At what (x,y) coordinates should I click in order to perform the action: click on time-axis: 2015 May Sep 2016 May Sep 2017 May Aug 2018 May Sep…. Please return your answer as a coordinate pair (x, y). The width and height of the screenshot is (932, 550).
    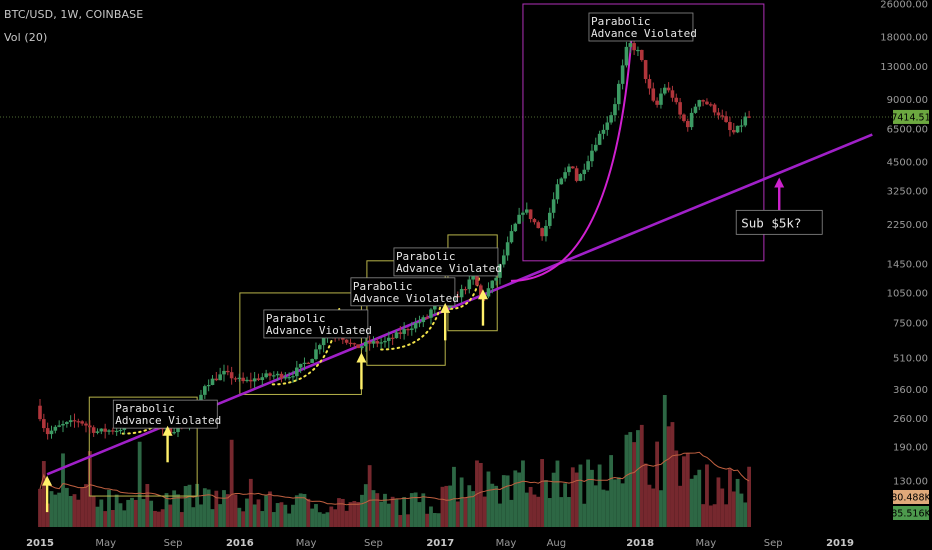
    Looking at the image, I should click on (440, 543).